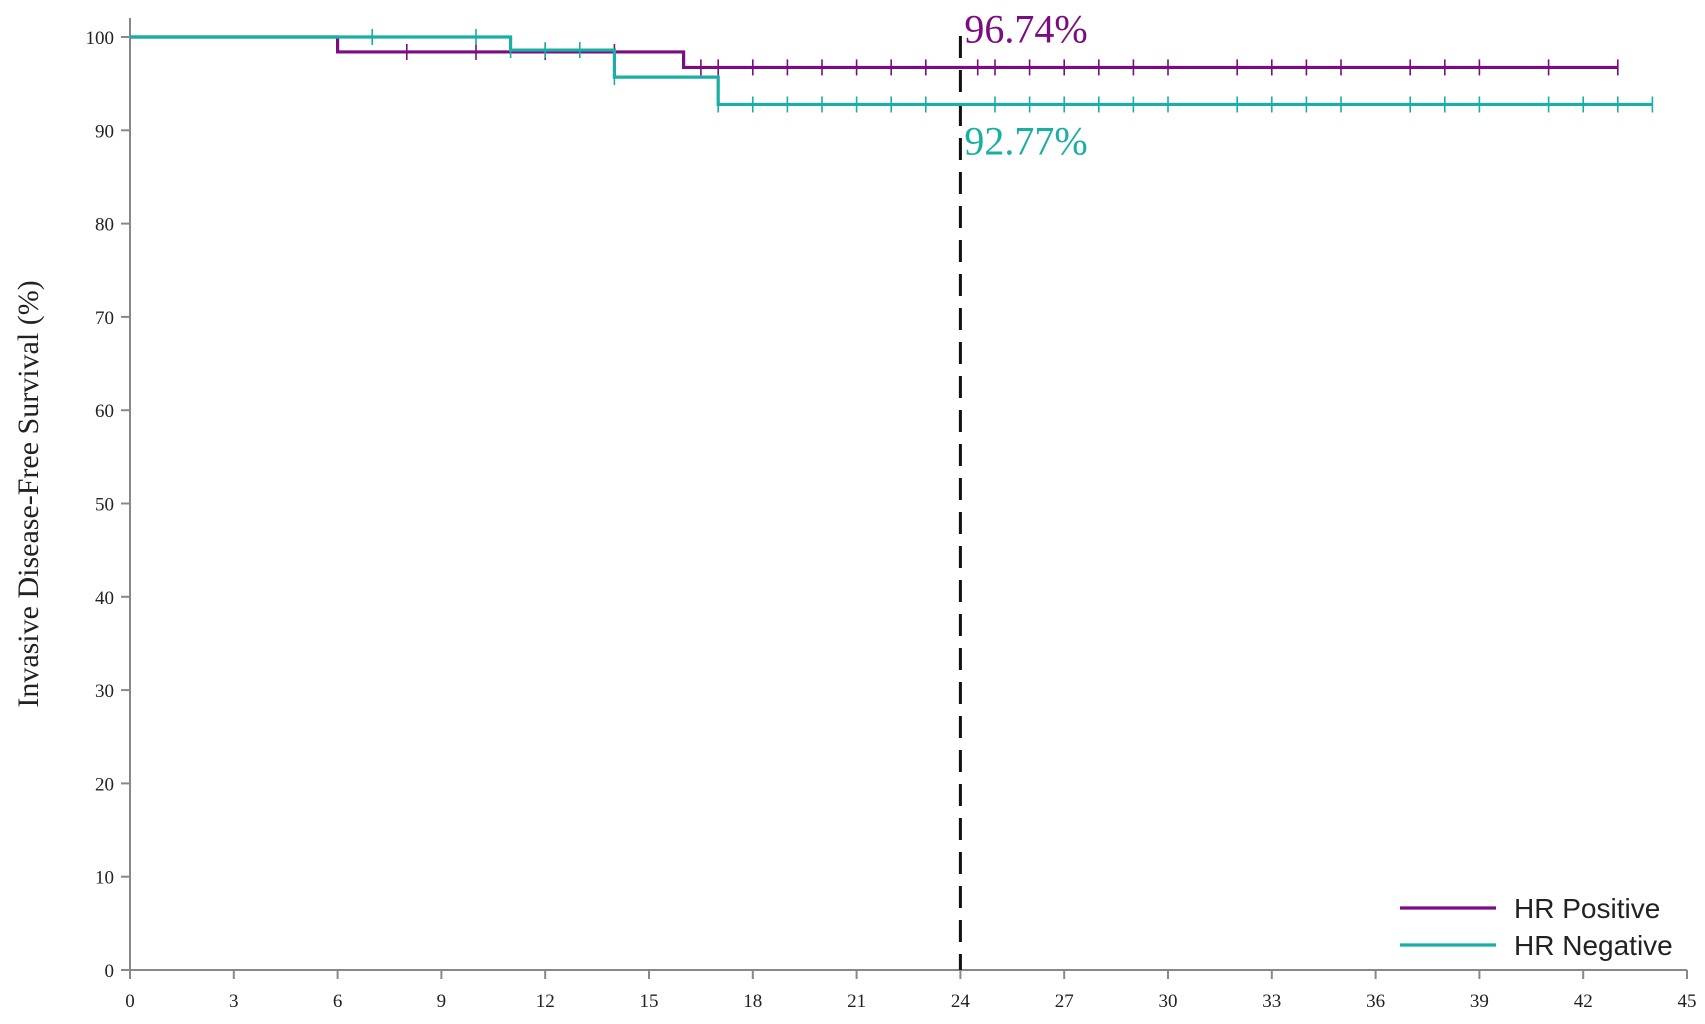  What do you see at coordinates (1025, 28) in the screenshot?
I see `annotation-label: 96.74%` at bounding box center [1025, 28].